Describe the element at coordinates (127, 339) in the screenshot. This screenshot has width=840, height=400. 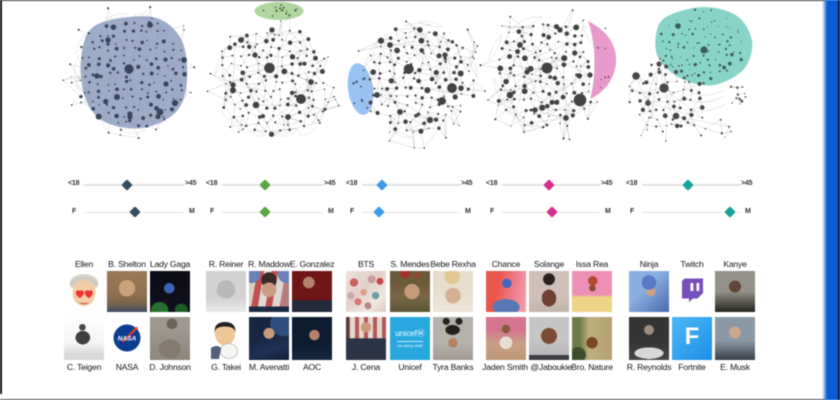
I see `svg-text: NASA` at that location.